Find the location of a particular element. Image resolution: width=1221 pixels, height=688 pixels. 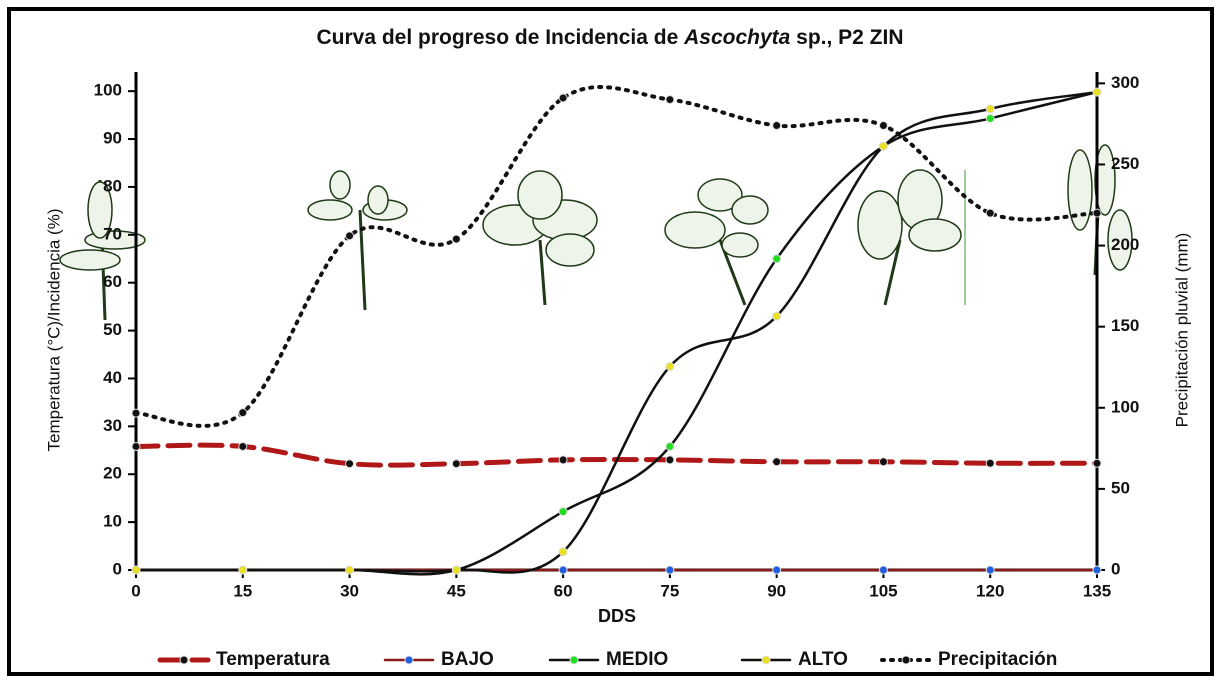

legend-label: BAJO is located at coordinates (467, 659).